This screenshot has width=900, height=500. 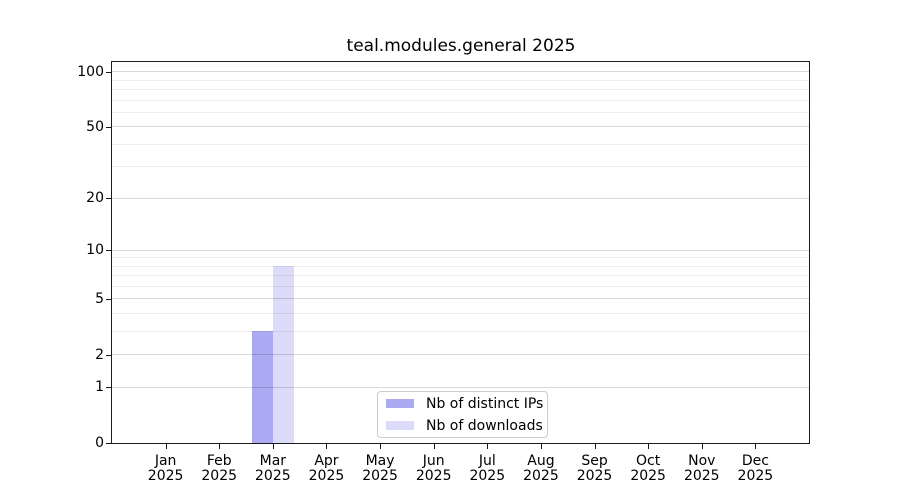 I want to click on x-tick-month: Oct, so click(x=648, y=461).